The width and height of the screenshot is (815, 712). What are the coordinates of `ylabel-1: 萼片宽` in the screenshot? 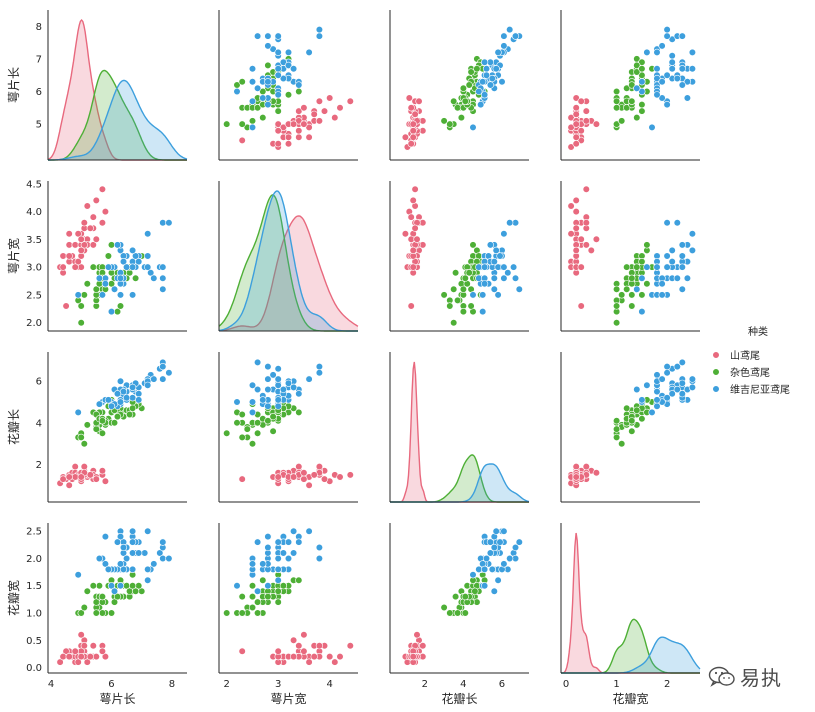 It's located at (13, 256).